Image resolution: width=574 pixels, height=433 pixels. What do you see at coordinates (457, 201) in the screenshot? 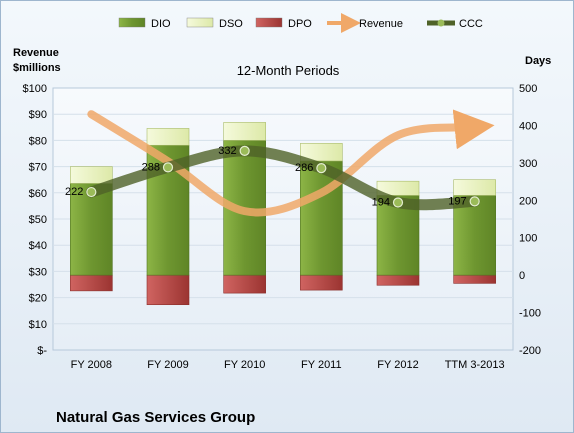
I see `ccc-data-label: 197` at bounding box center [457, 201].